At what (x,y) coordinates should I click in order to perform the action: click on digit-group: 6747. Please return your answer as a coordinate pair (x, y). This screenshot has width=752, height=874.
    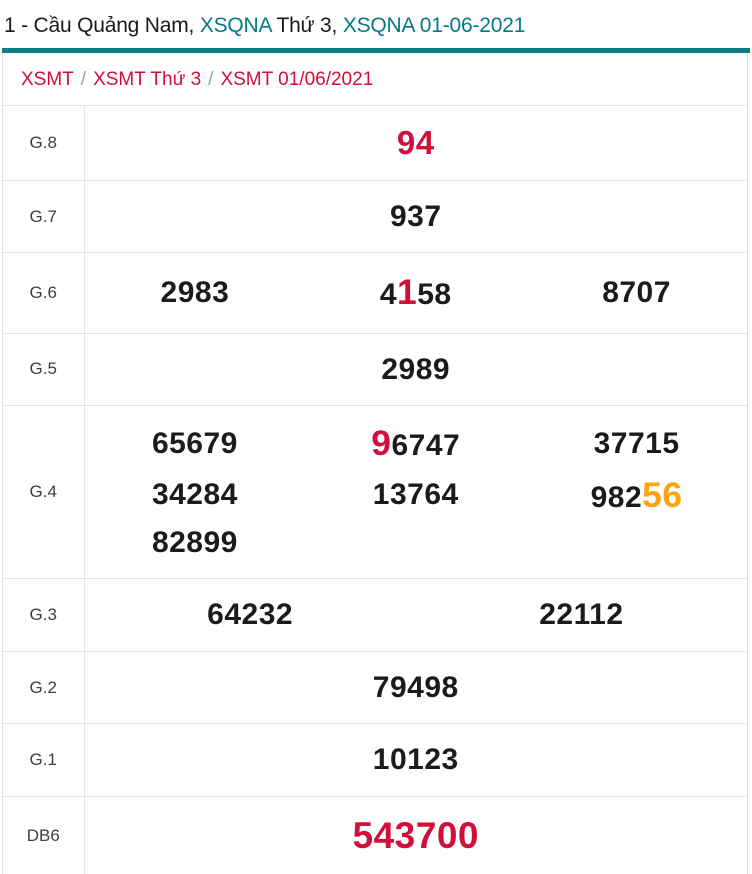
    Looking at the image, I should click on (426, 446).